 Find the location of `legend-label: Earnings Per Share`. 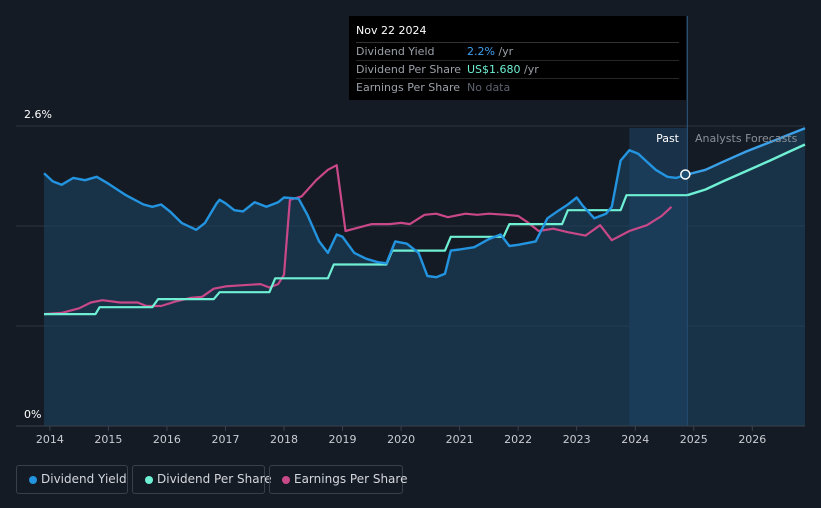

legend-label: Earnings Per Share is located at coordinates (351, 479).